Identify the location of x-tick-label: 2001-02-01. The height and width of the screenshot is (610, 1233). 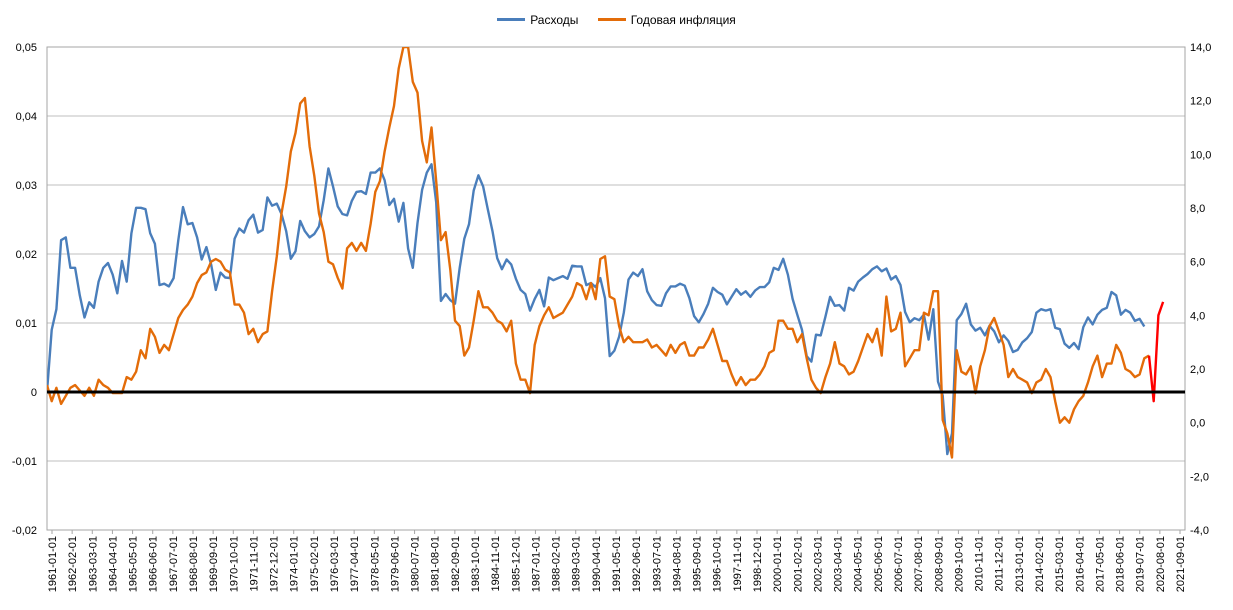
(798, 564).